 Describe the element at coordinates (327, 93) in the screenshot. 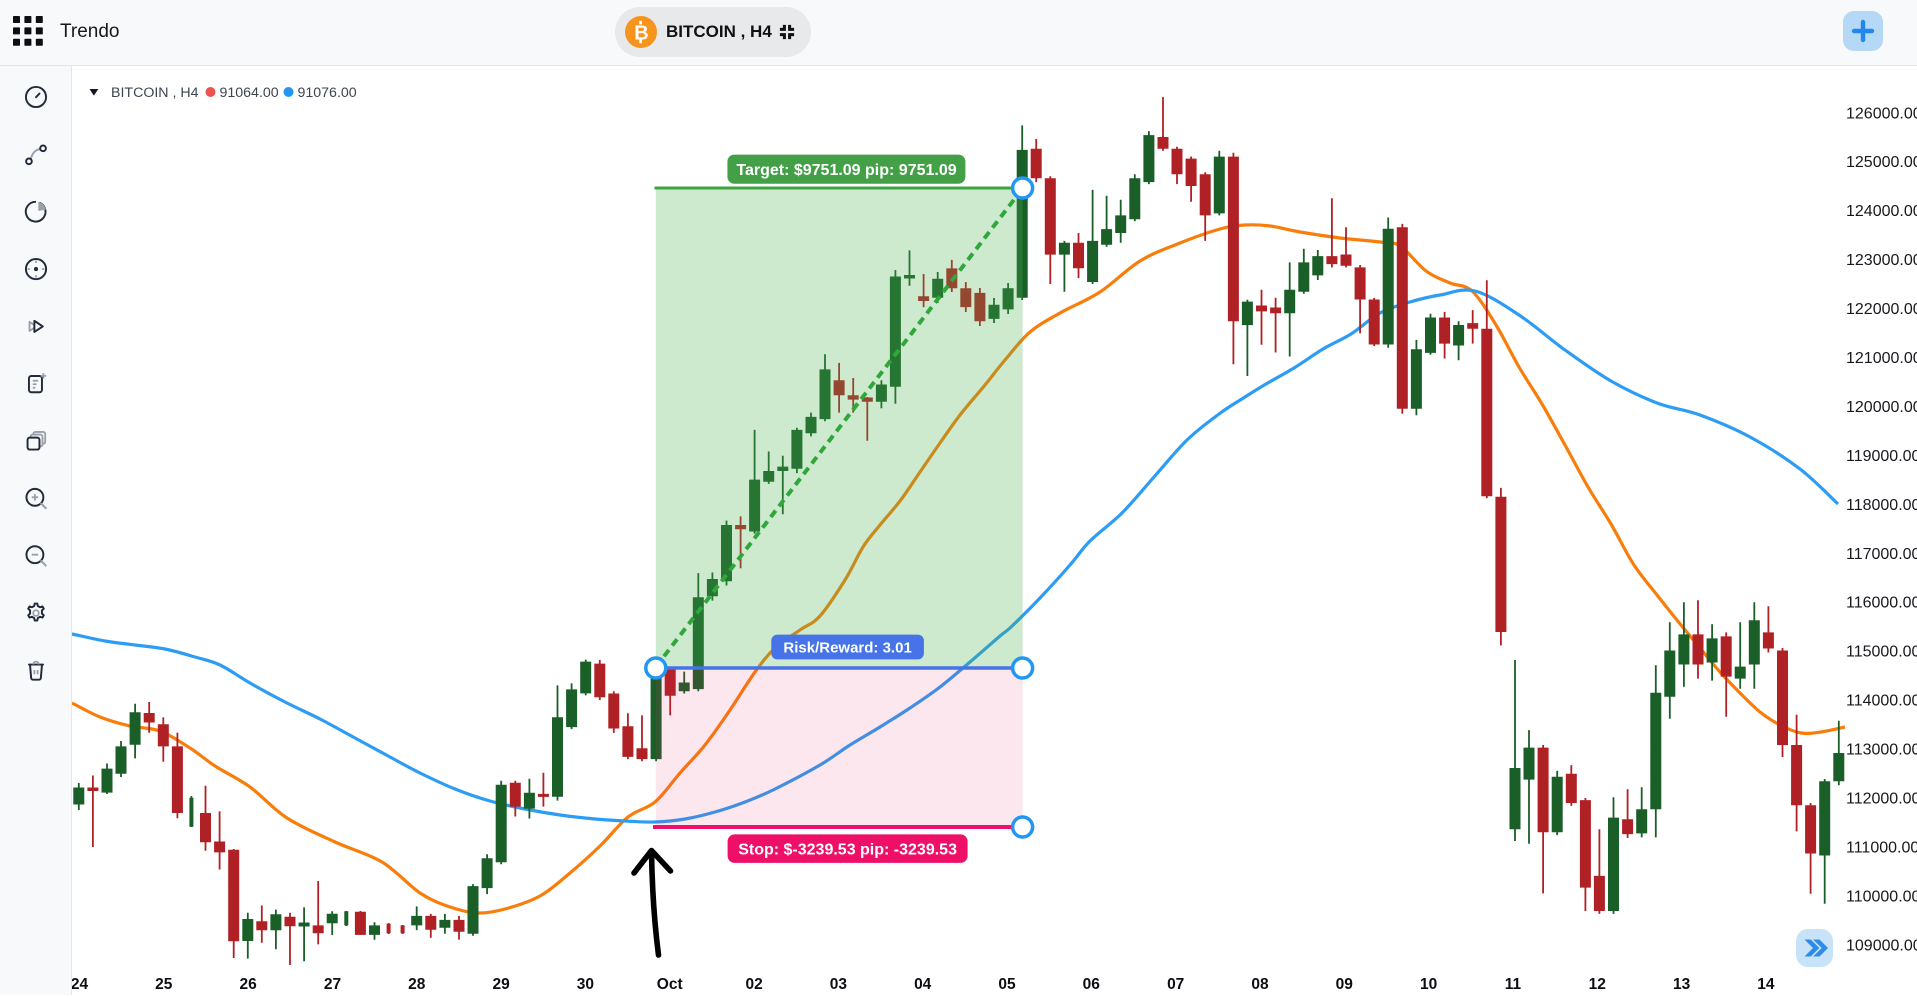

I see `svg-text: 91076.00` at that location.